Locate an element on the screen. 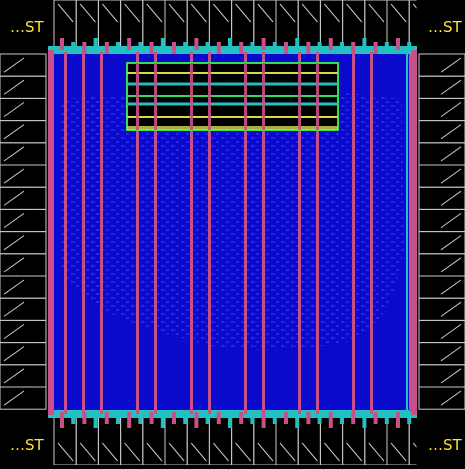 The height and width of the screenshot is (469, 465). ring-right is located at coordinates (413, 232).